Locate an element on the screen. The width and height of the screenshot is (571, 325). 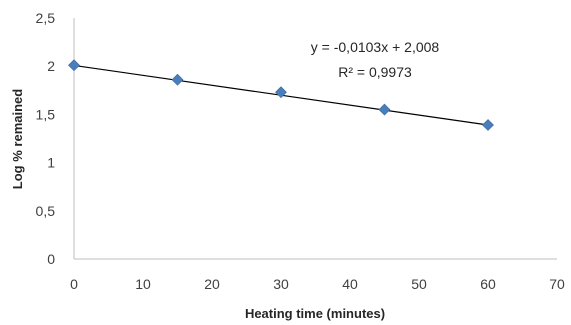
y-tick-label: 0,5 is located at coordinates (46, 211).